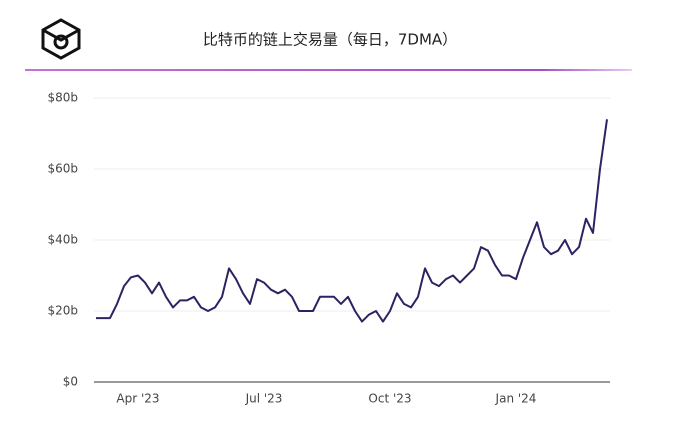  I want to click on x-tick-label: Oct '23, so click(389, 399).